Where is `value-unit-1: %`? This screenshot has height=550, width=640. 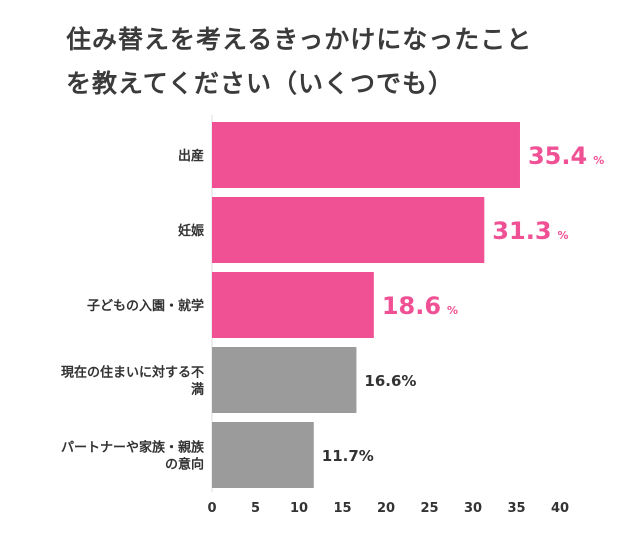 value-unit-1: % is located at coordinates (563, 235).